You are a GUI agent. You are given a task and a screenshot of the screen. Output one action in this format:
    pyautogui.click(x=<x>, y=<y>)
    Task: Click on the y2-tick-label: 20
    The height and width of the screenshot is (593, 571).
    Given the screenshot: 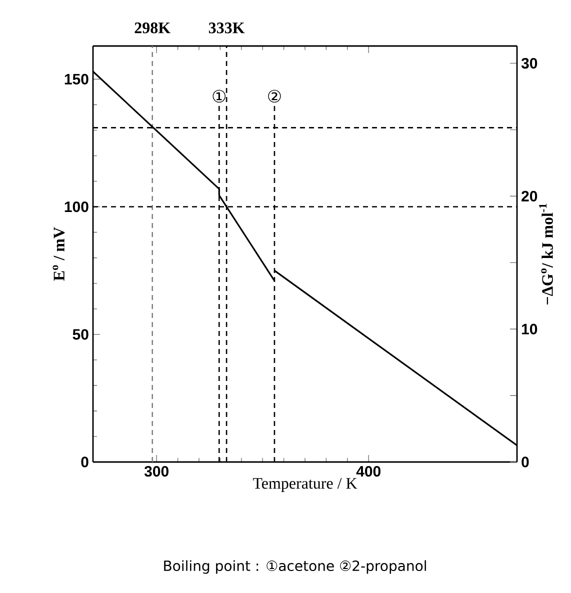 What is the action you would take?
    pyautogui.click(x=530, y=196)
    